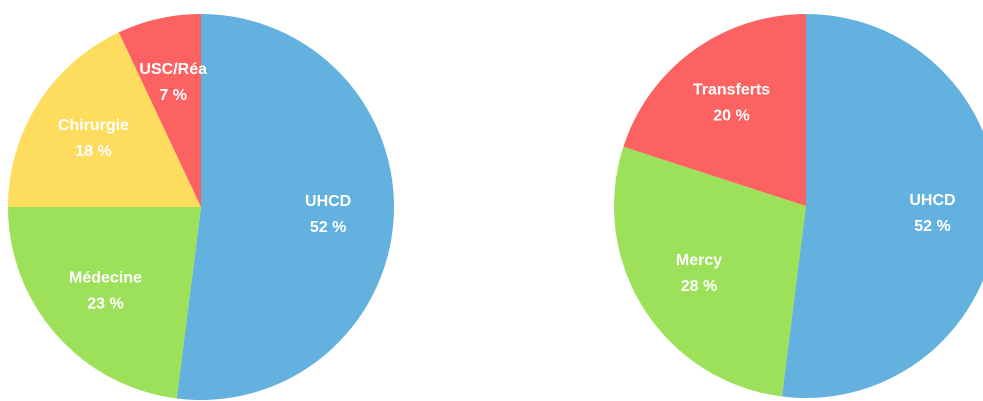 The width and height of the screenshot is (983, 401). I want to click on slice-label: Transferts, so click(731, 90).